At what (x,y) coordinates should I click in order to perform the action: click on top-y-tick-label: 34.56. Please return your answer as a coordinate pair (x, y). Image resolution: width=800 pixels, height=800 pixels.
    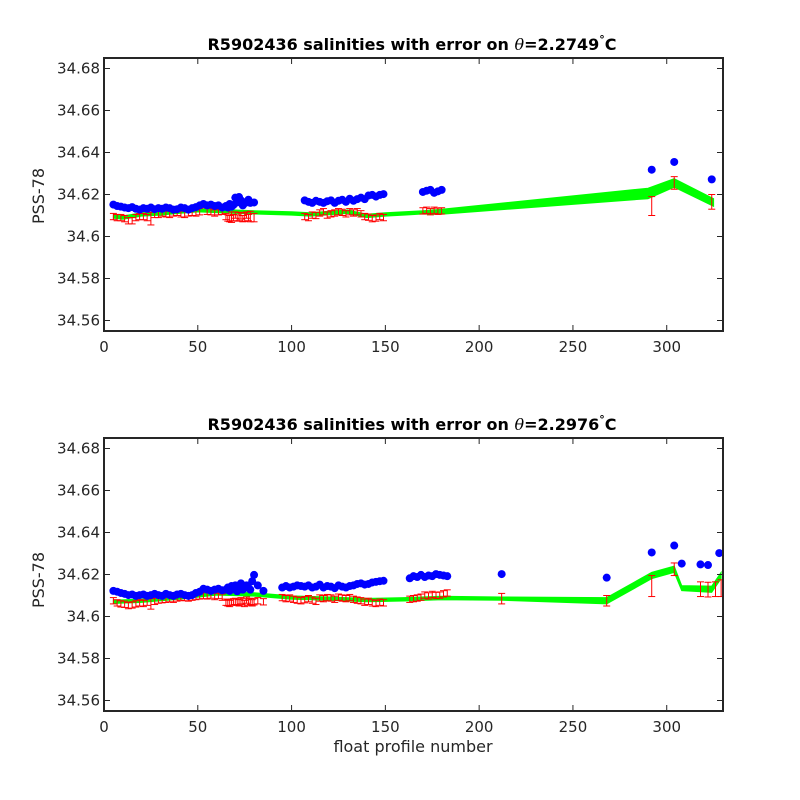
    Looking at the image, I should click on (78, 321).